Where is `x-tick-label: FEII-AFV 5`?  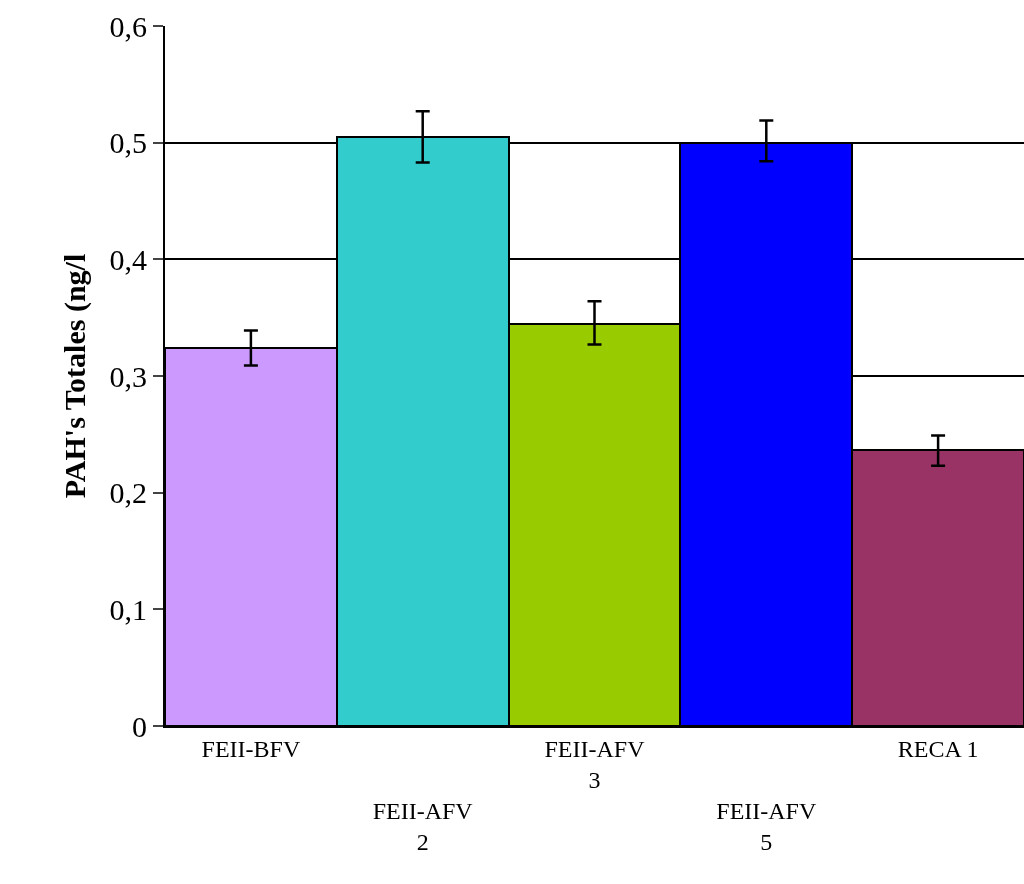
x-tick-label: FEII-AFV 5 is located at coordinates (766, 827).